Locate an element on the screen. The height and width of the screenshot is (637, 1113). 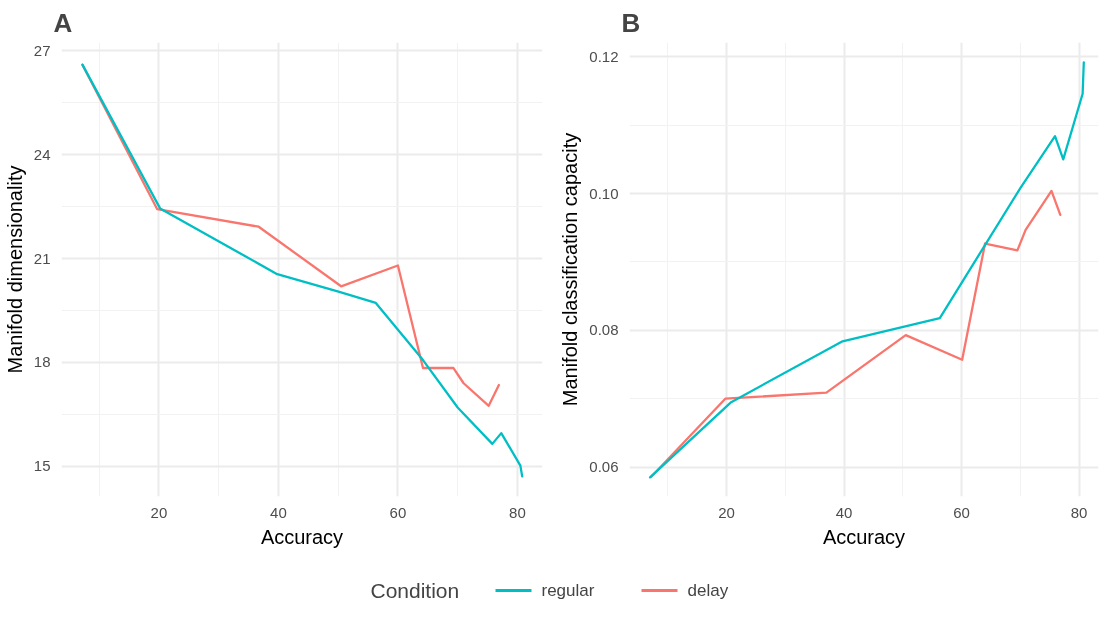
chart-title: B is located at coordinates (631, 22).